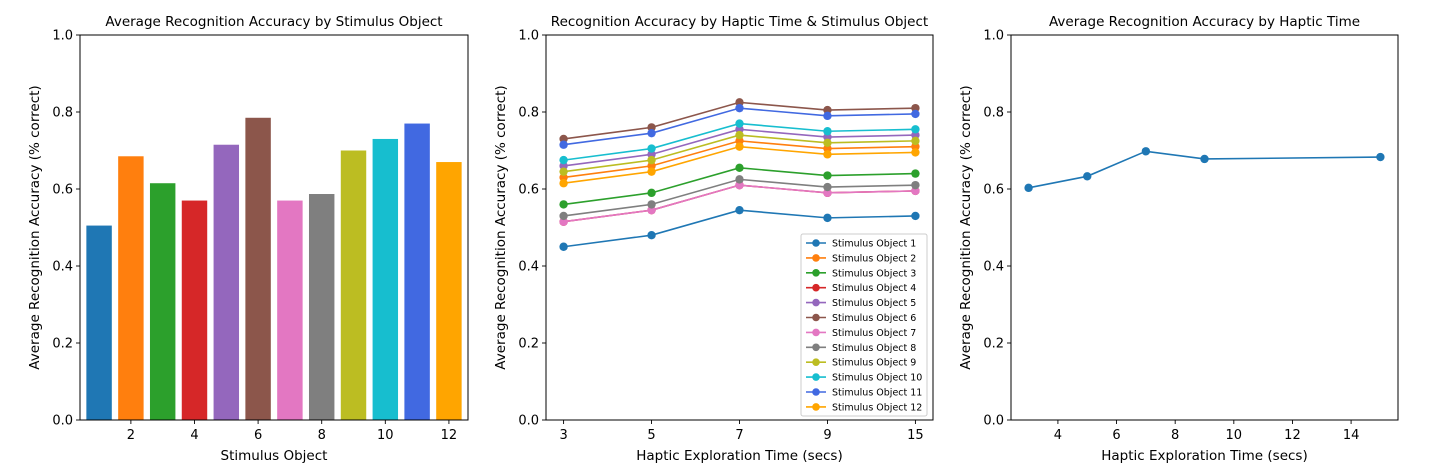 The width and height of the screenshot is (1433, 471). Describe the element at coordinates (915, 435) in the screenshot. I see `x-tick-label: 15` at that location.